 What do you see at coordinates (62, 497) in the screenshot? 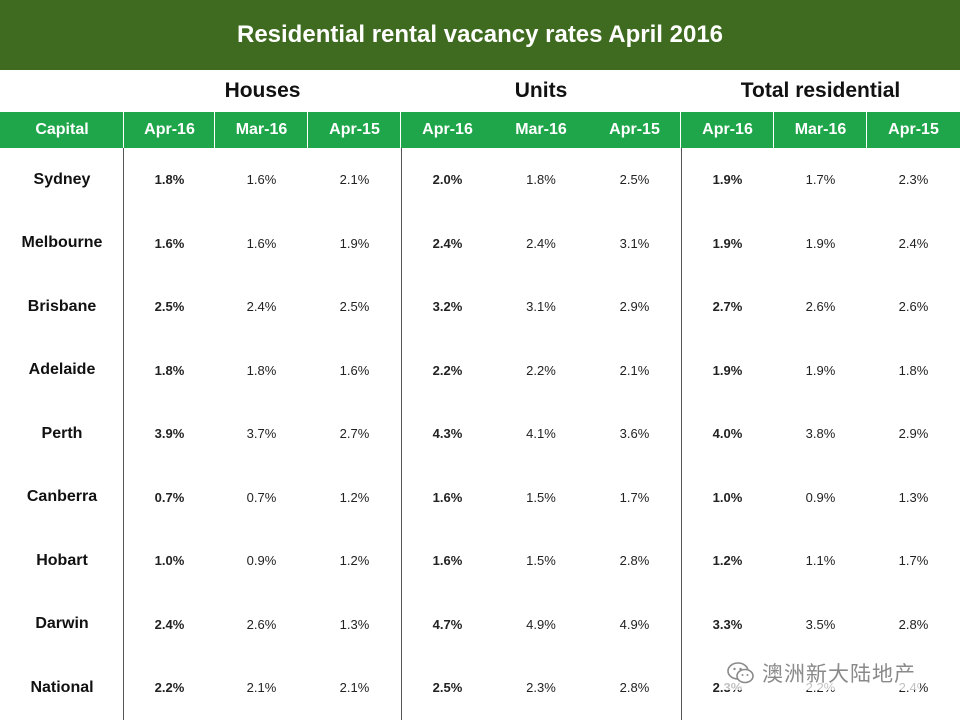
I see `row-city: Canberra` at bounding box center [62, 497].